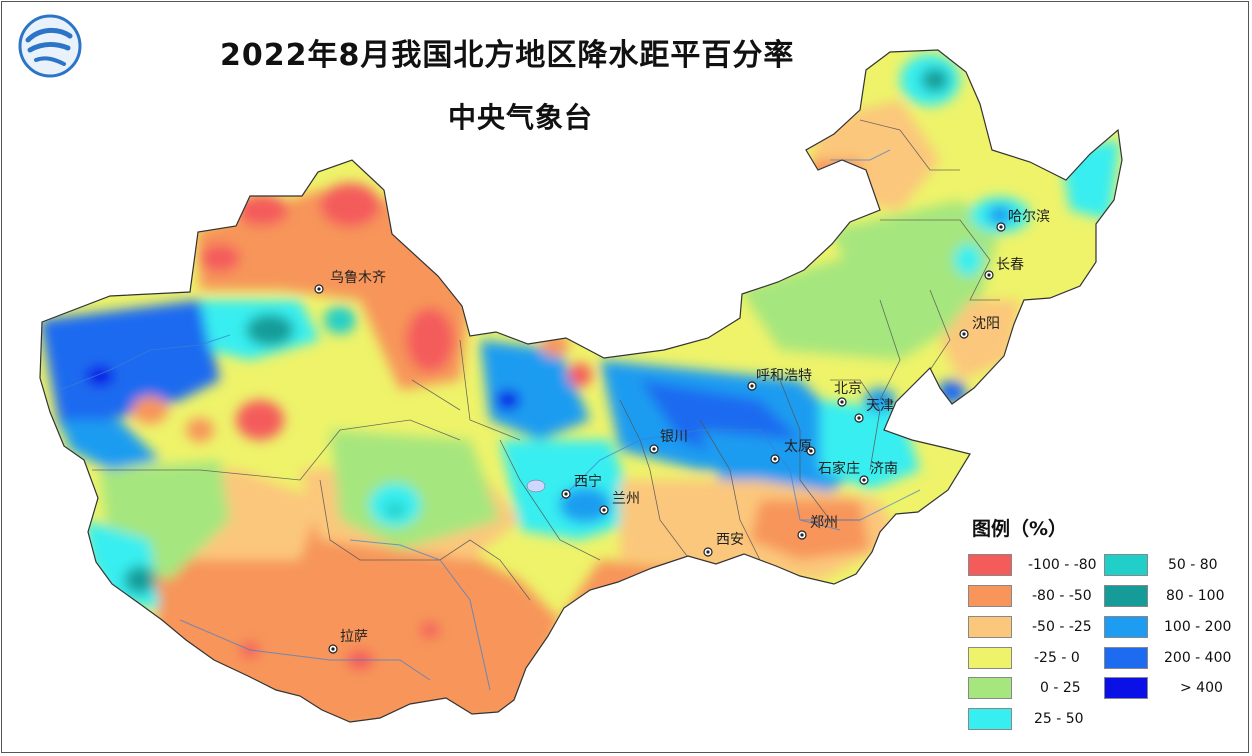  I want to click on map-title: 2022年8月我国北方地区降水距平百分率, so click(507, 55).